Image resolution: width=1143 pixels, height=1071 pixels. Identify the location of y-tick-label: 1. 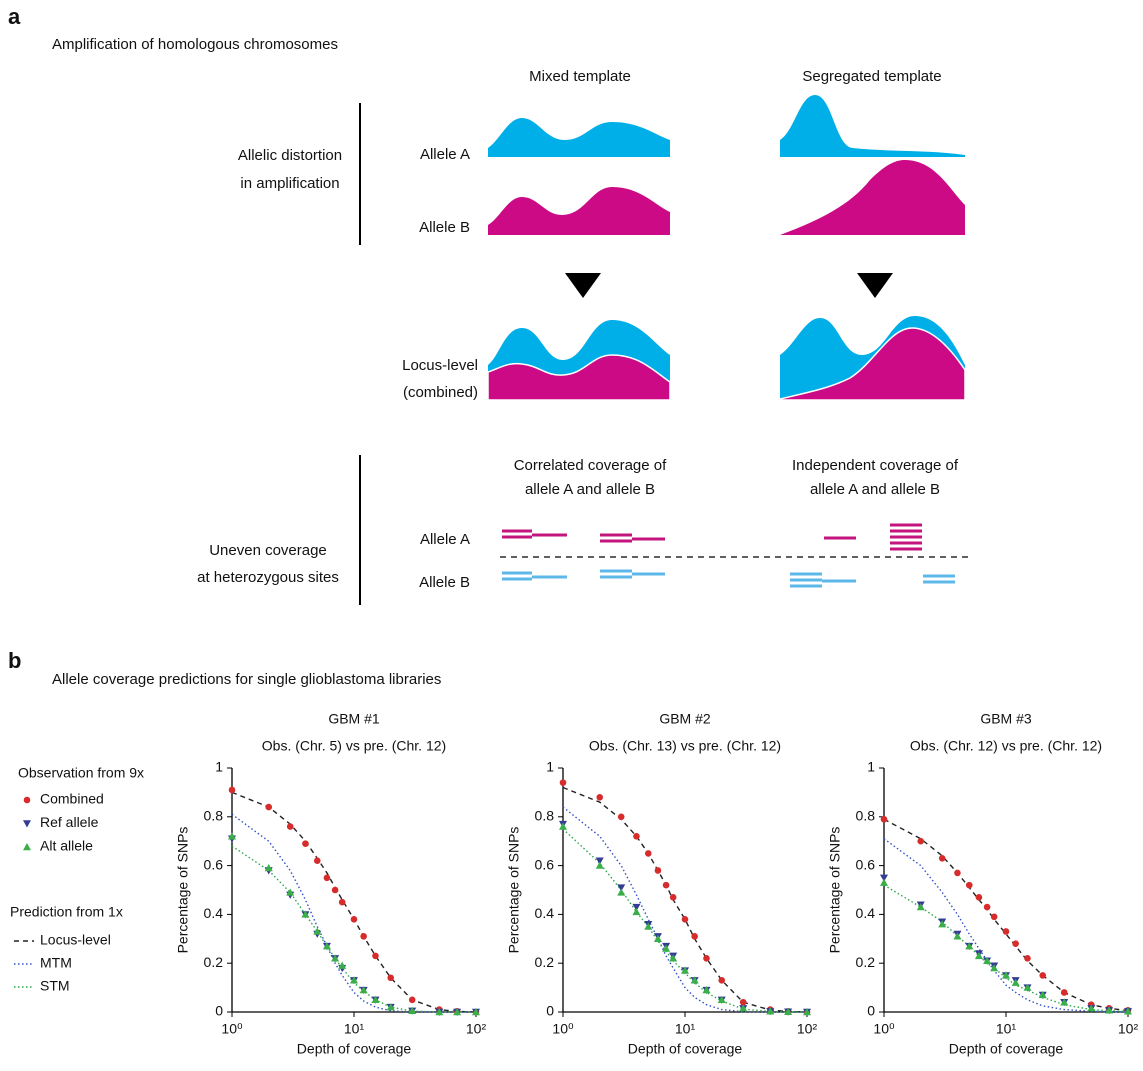
(871, 767).